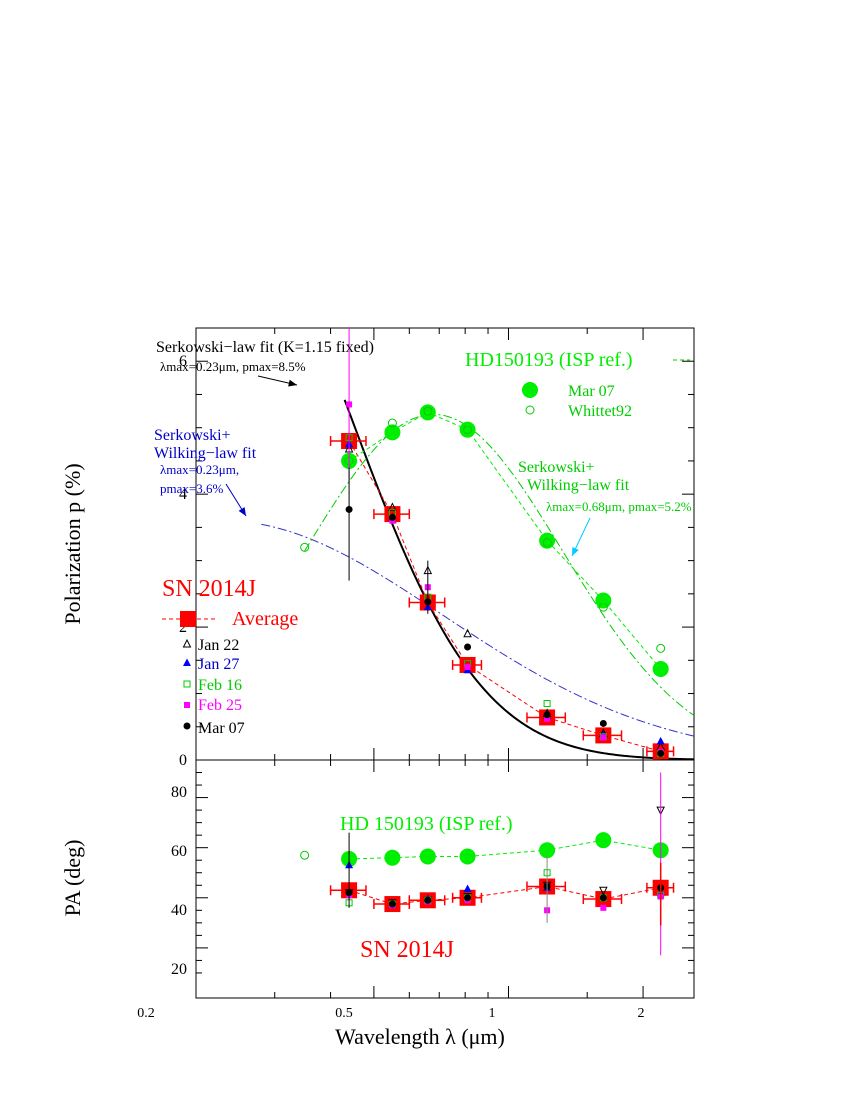 Image resolution: width=850 pixels, height=1100 pixels. What do you see at coordinates (420, 1036) in the screenshot?
I see `x-axis-label: Wavelength λ (μm)` at bounding box center [420, 1036].